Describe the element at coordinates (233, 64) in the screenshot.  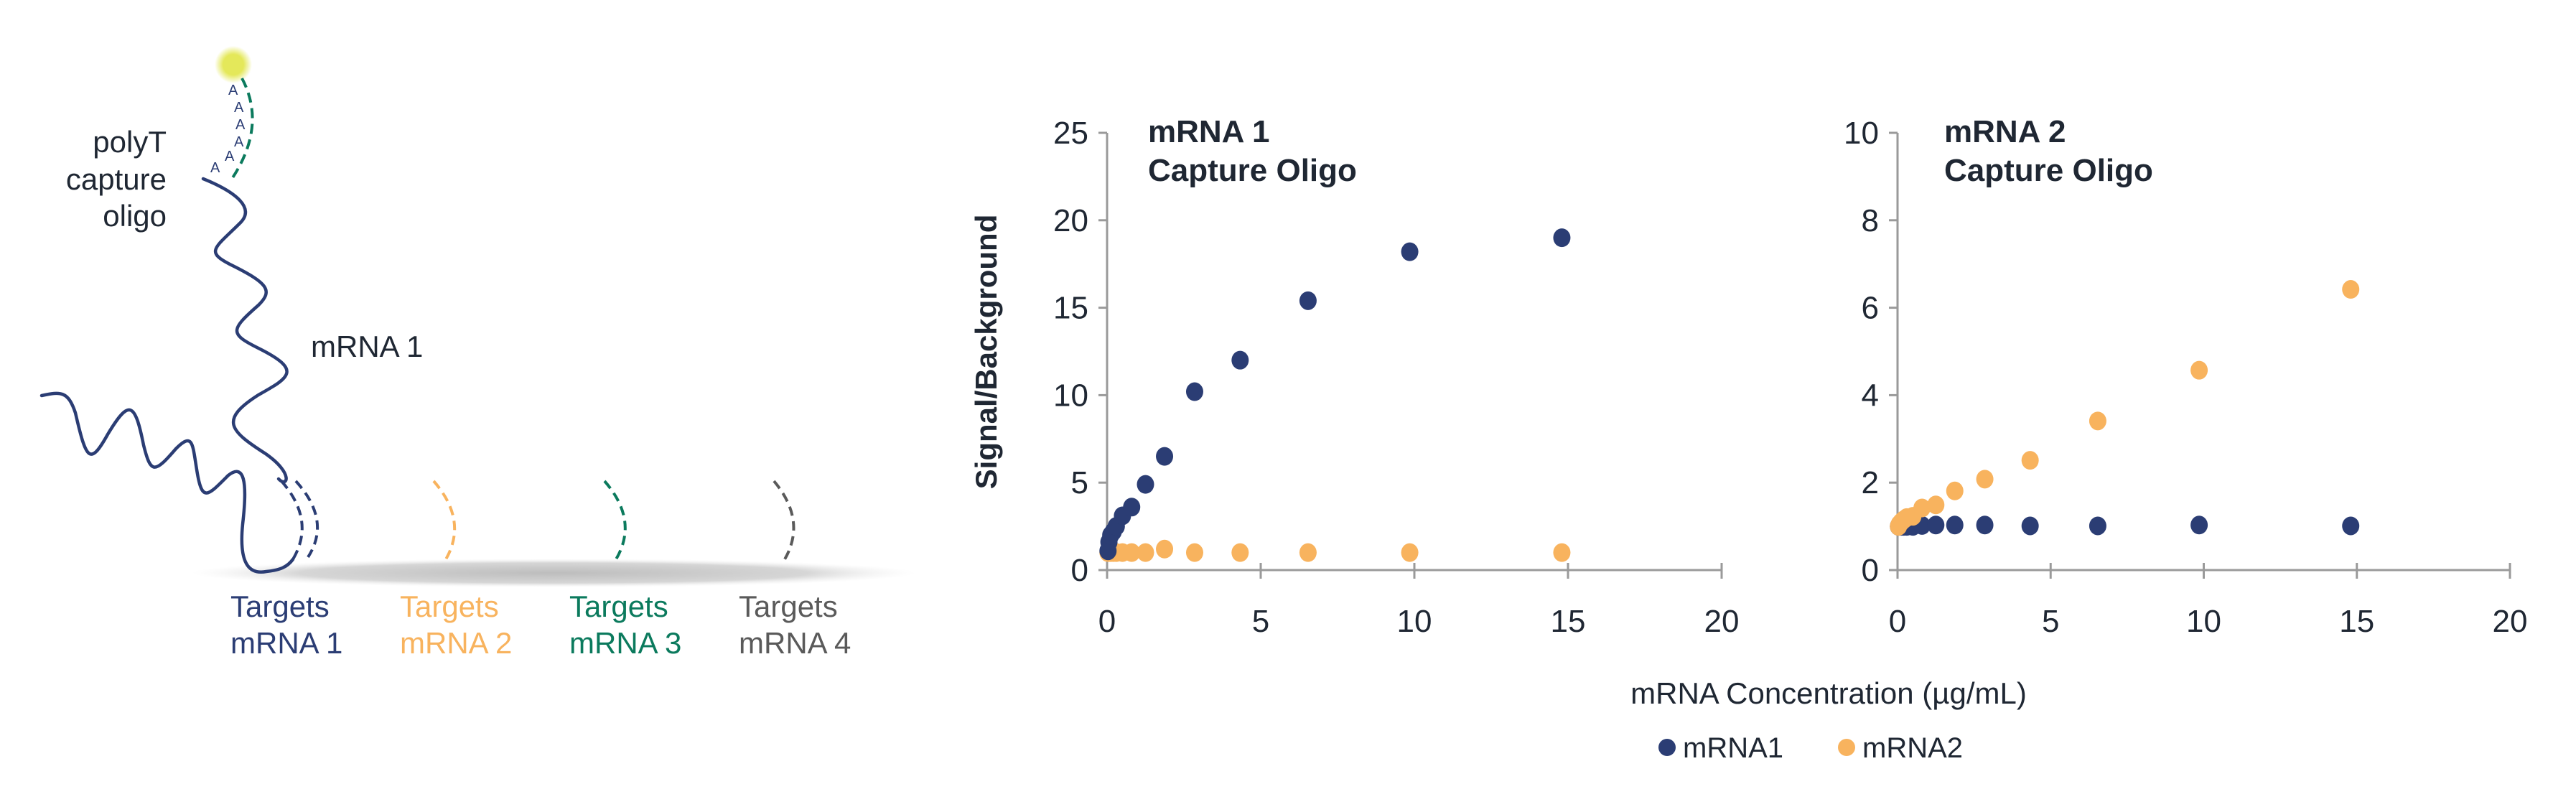
I see `fluorescent-label-glow` at that location.